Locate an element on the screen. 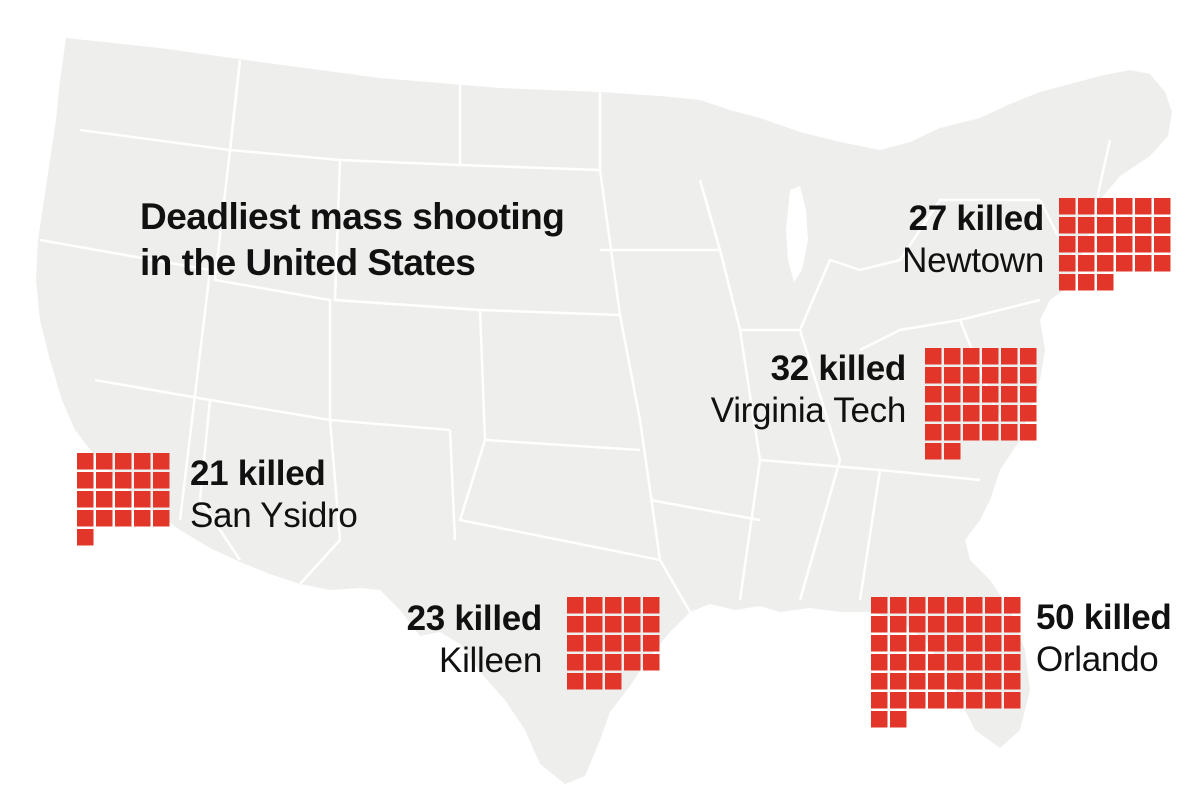 The height and width of the screenshot is (800, 1200). map-title-line-1: Deadliest mass shooting is located at coordinates (352, 216).